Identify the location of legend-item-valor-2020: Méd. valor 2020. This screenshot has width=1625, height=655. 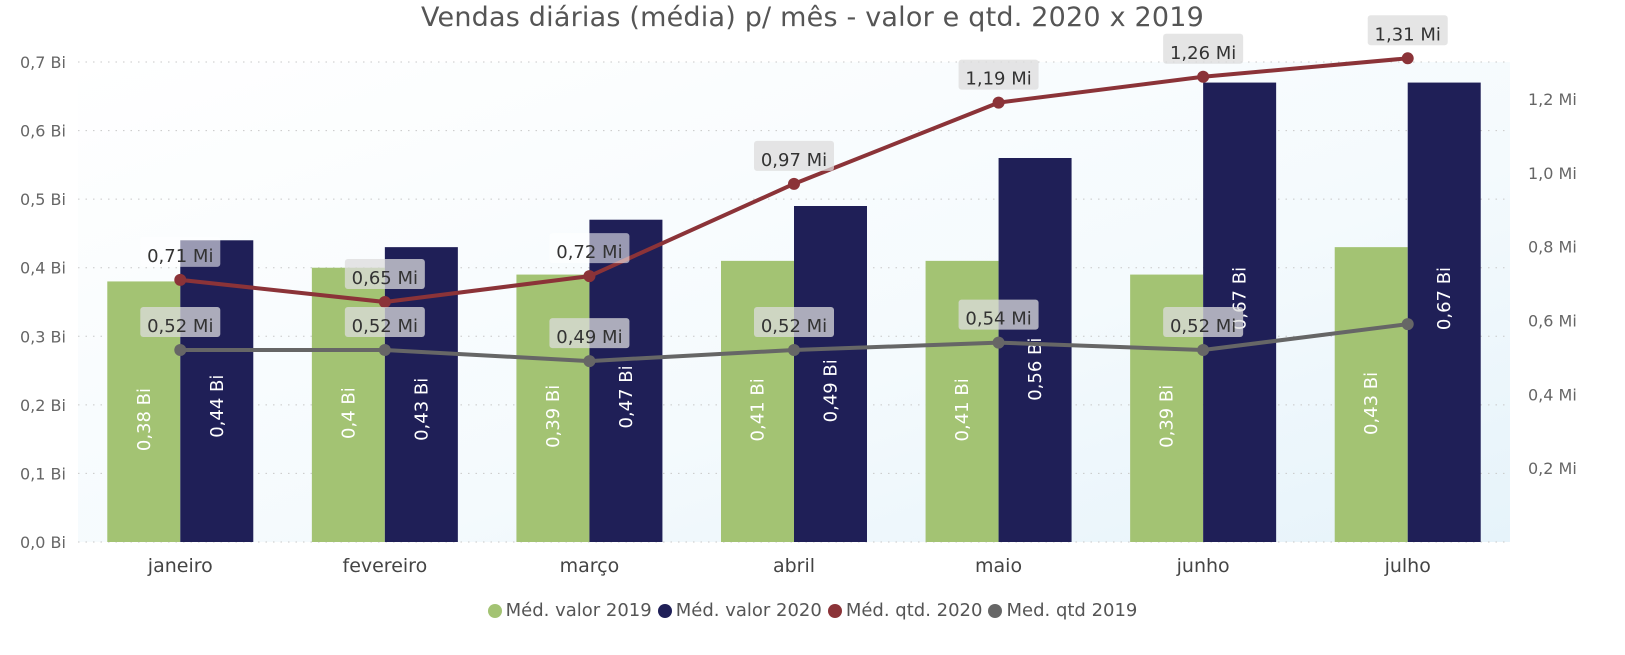
(739, 610).